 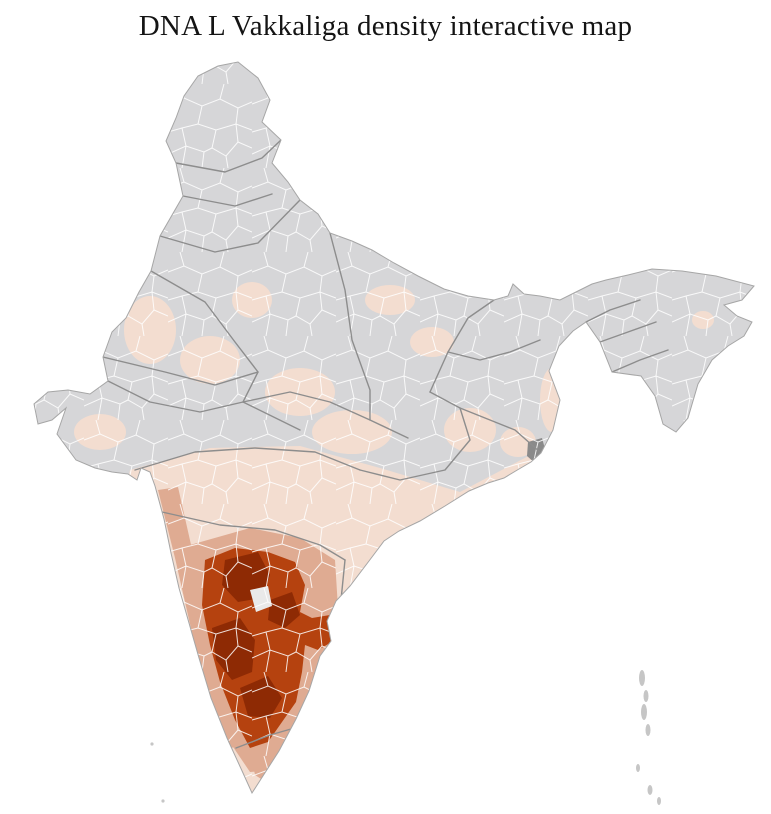 What do you see at coordinates (385, 26) in the screenshot?
I see `page-title: DNA L Vakkaliga density interactive map` at bounding box center [385, 26].